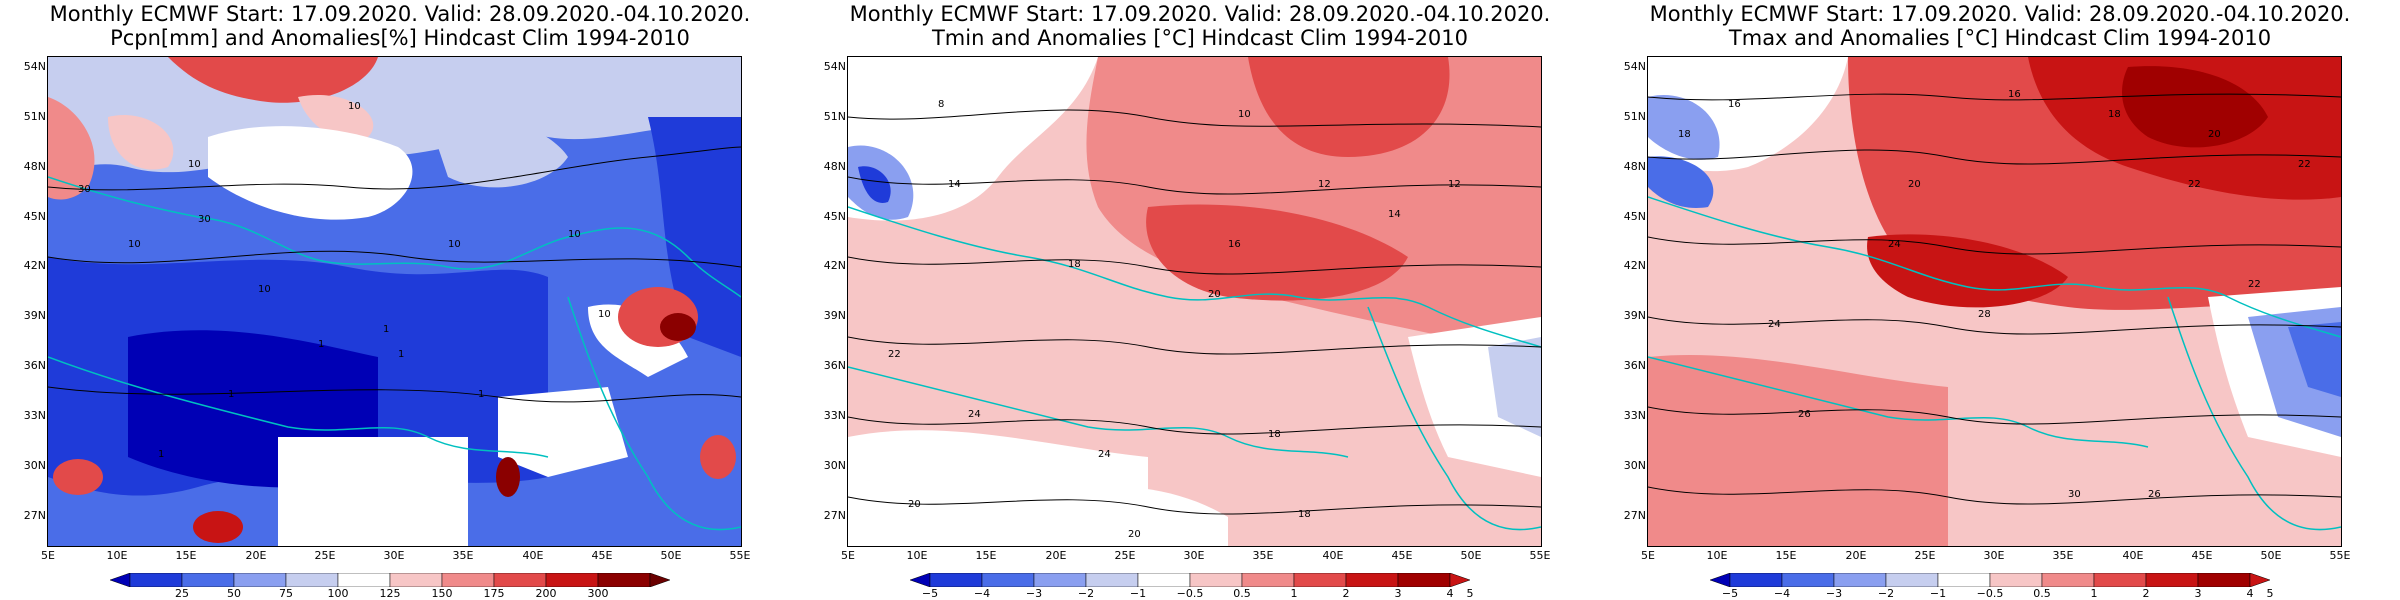 The image size is (2400, 600). What do you see at coordinates (1984, 314) in the screenshot?
I see `contour-label: 28` at bounding box center [1984, 314].